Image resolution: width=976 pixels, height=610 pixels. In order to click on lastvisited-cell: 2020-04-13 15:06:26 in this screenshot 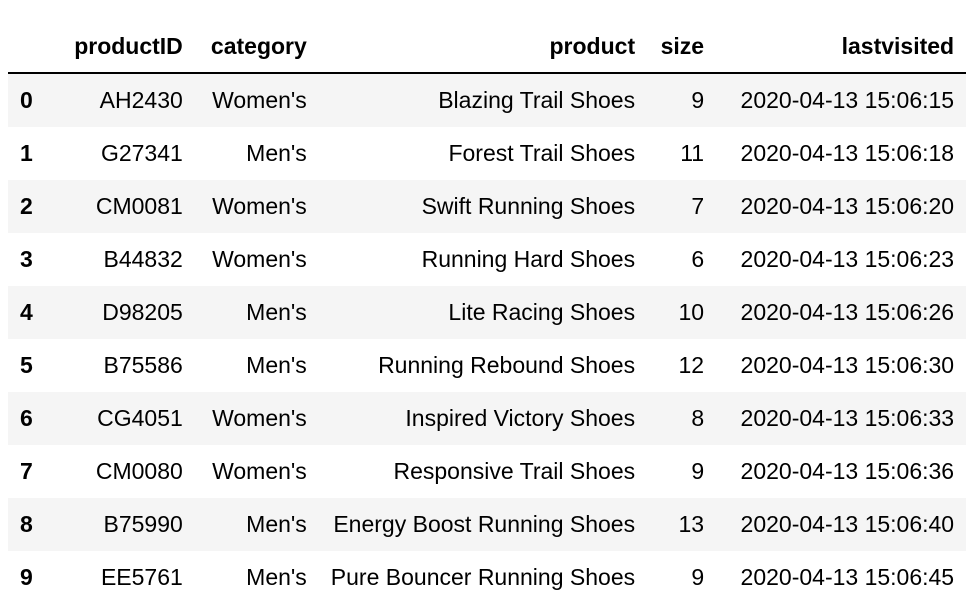, I will do `click(847, 312)`.